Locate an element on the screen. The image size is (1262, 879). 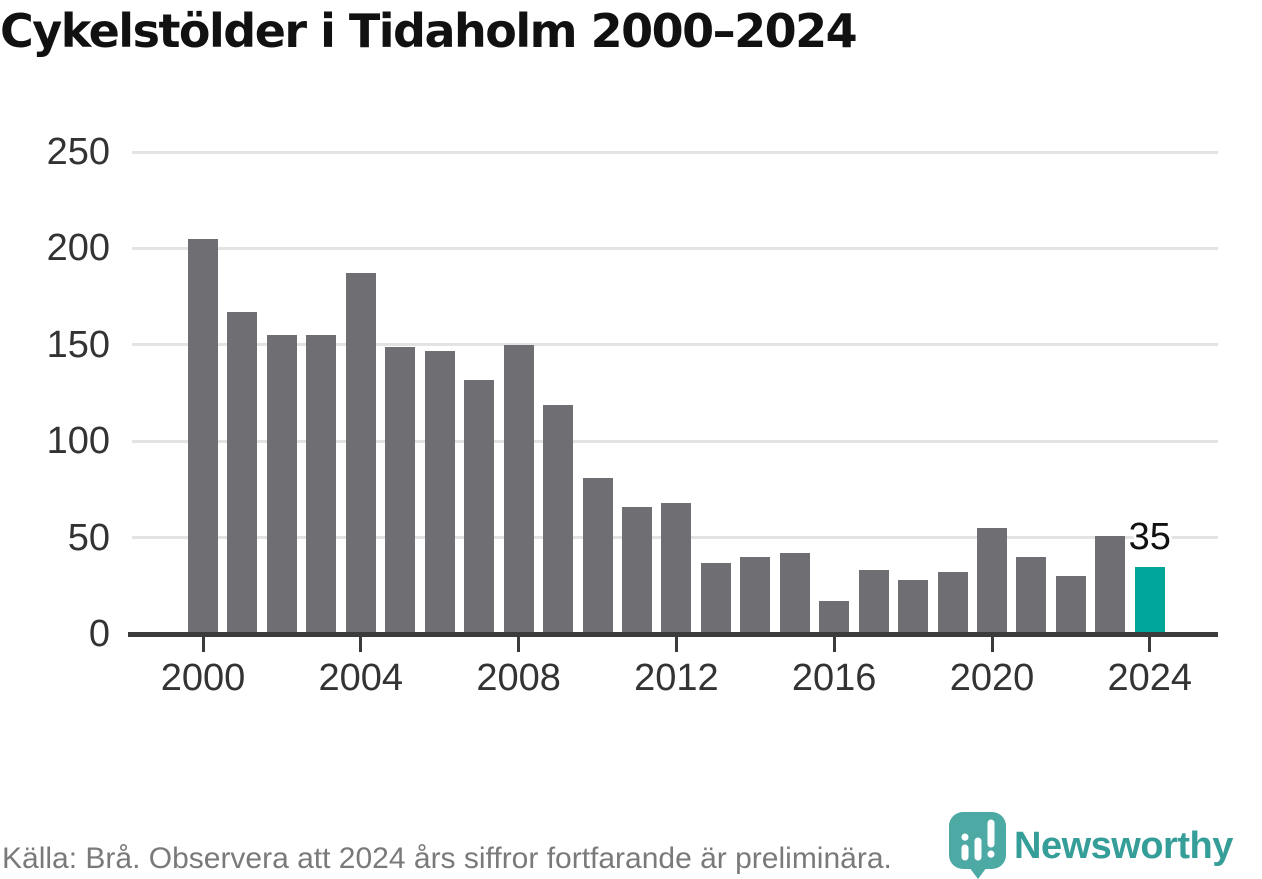
bar-2011 is located at coordinates (636, 569).